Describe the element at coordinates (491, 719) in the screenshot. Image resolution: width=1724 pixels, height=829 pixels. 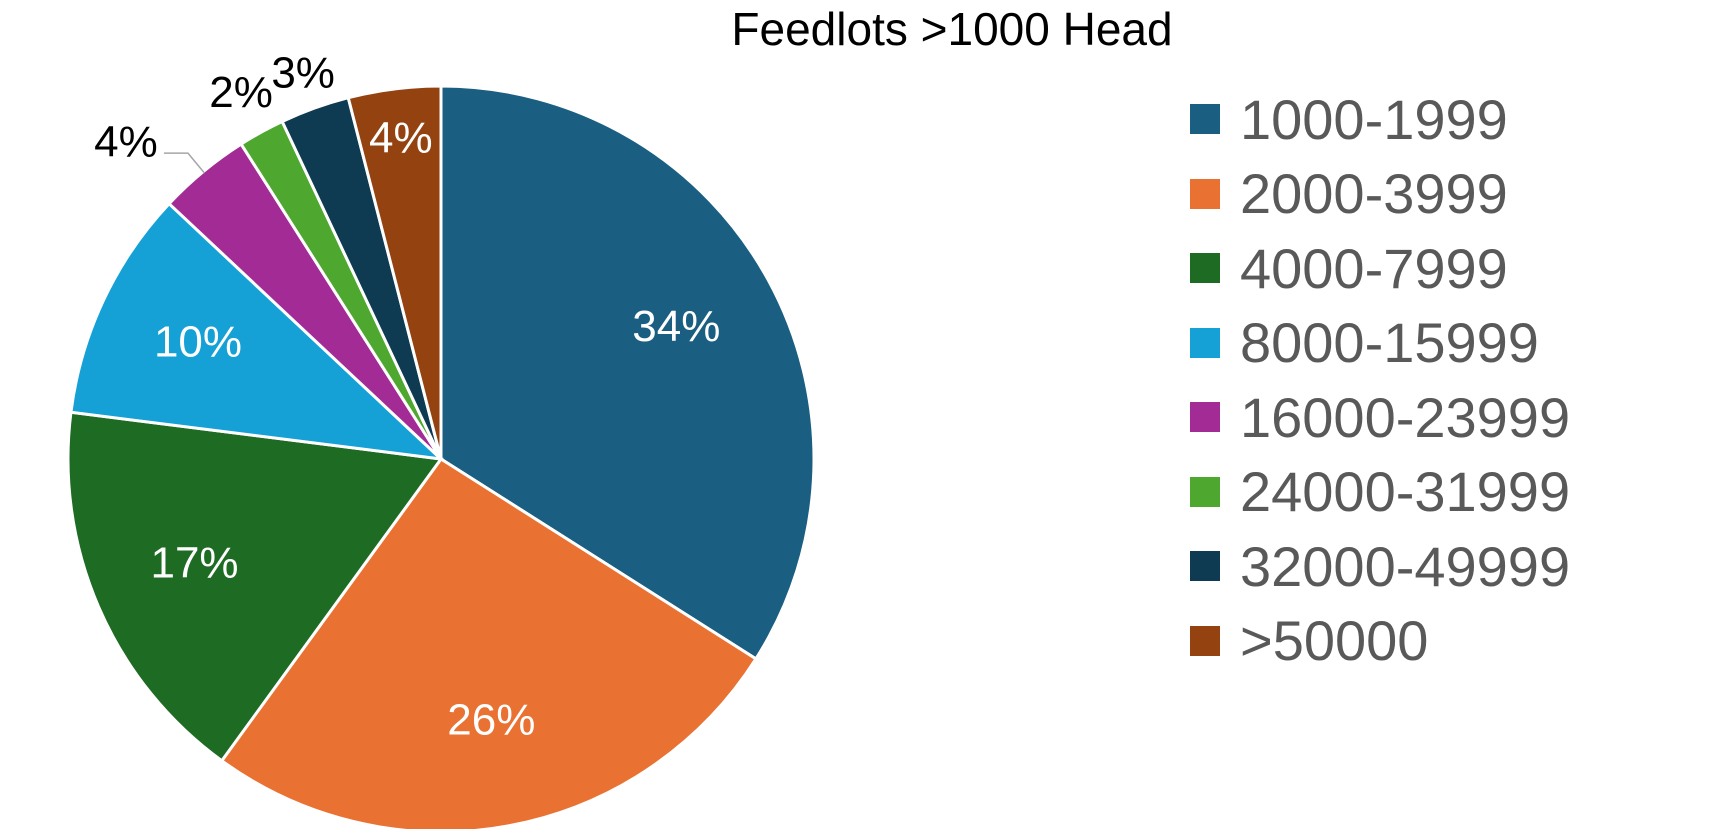
I see `data-label-2: 26%` at that location.